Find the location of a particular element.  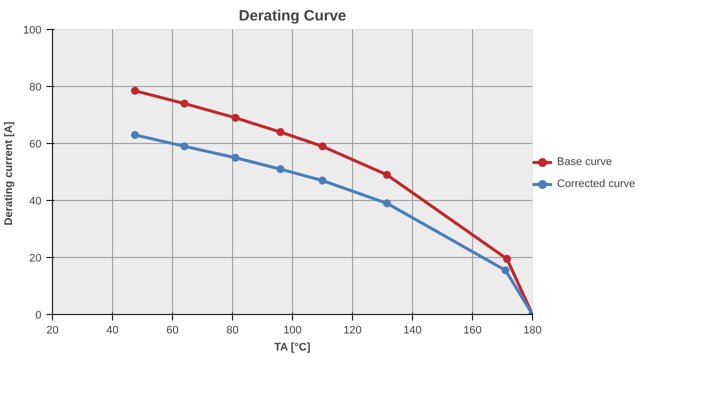

x-tick-label: 40 is located at coordinates (112, 330).